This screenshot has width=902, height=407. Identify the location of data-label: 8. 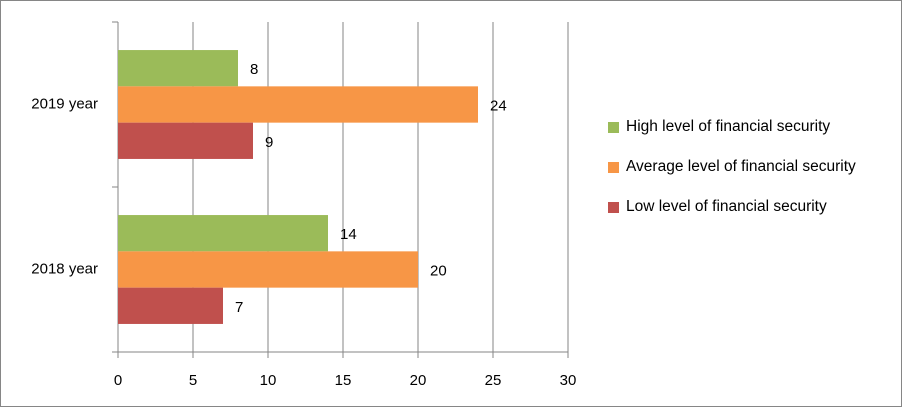
(254, 69).